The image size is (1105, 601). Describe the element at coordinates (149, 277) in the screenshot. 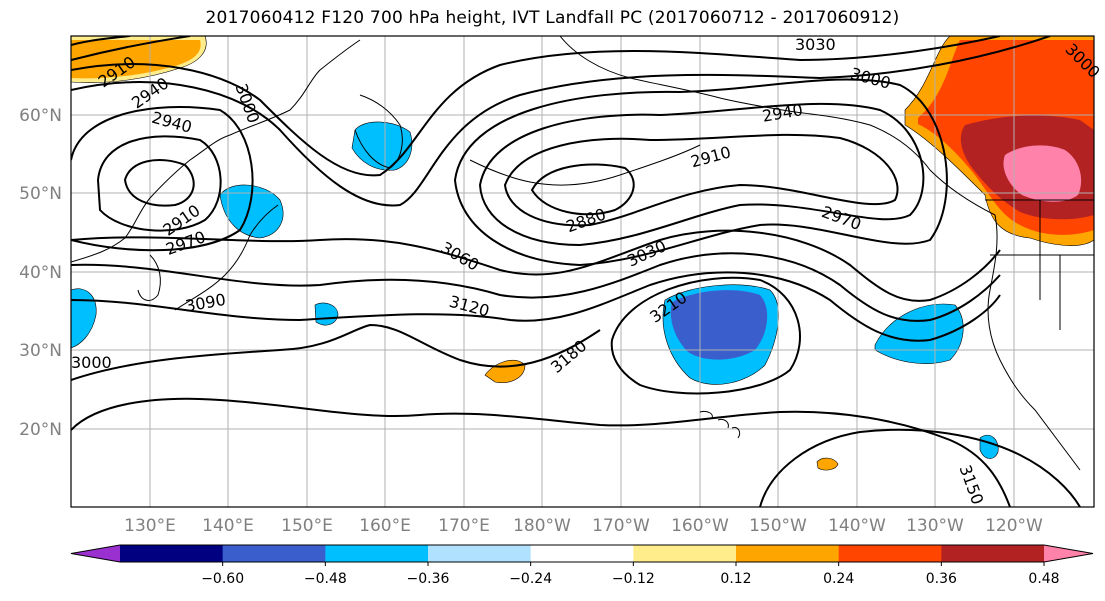

I see `coast-korea` at that location.